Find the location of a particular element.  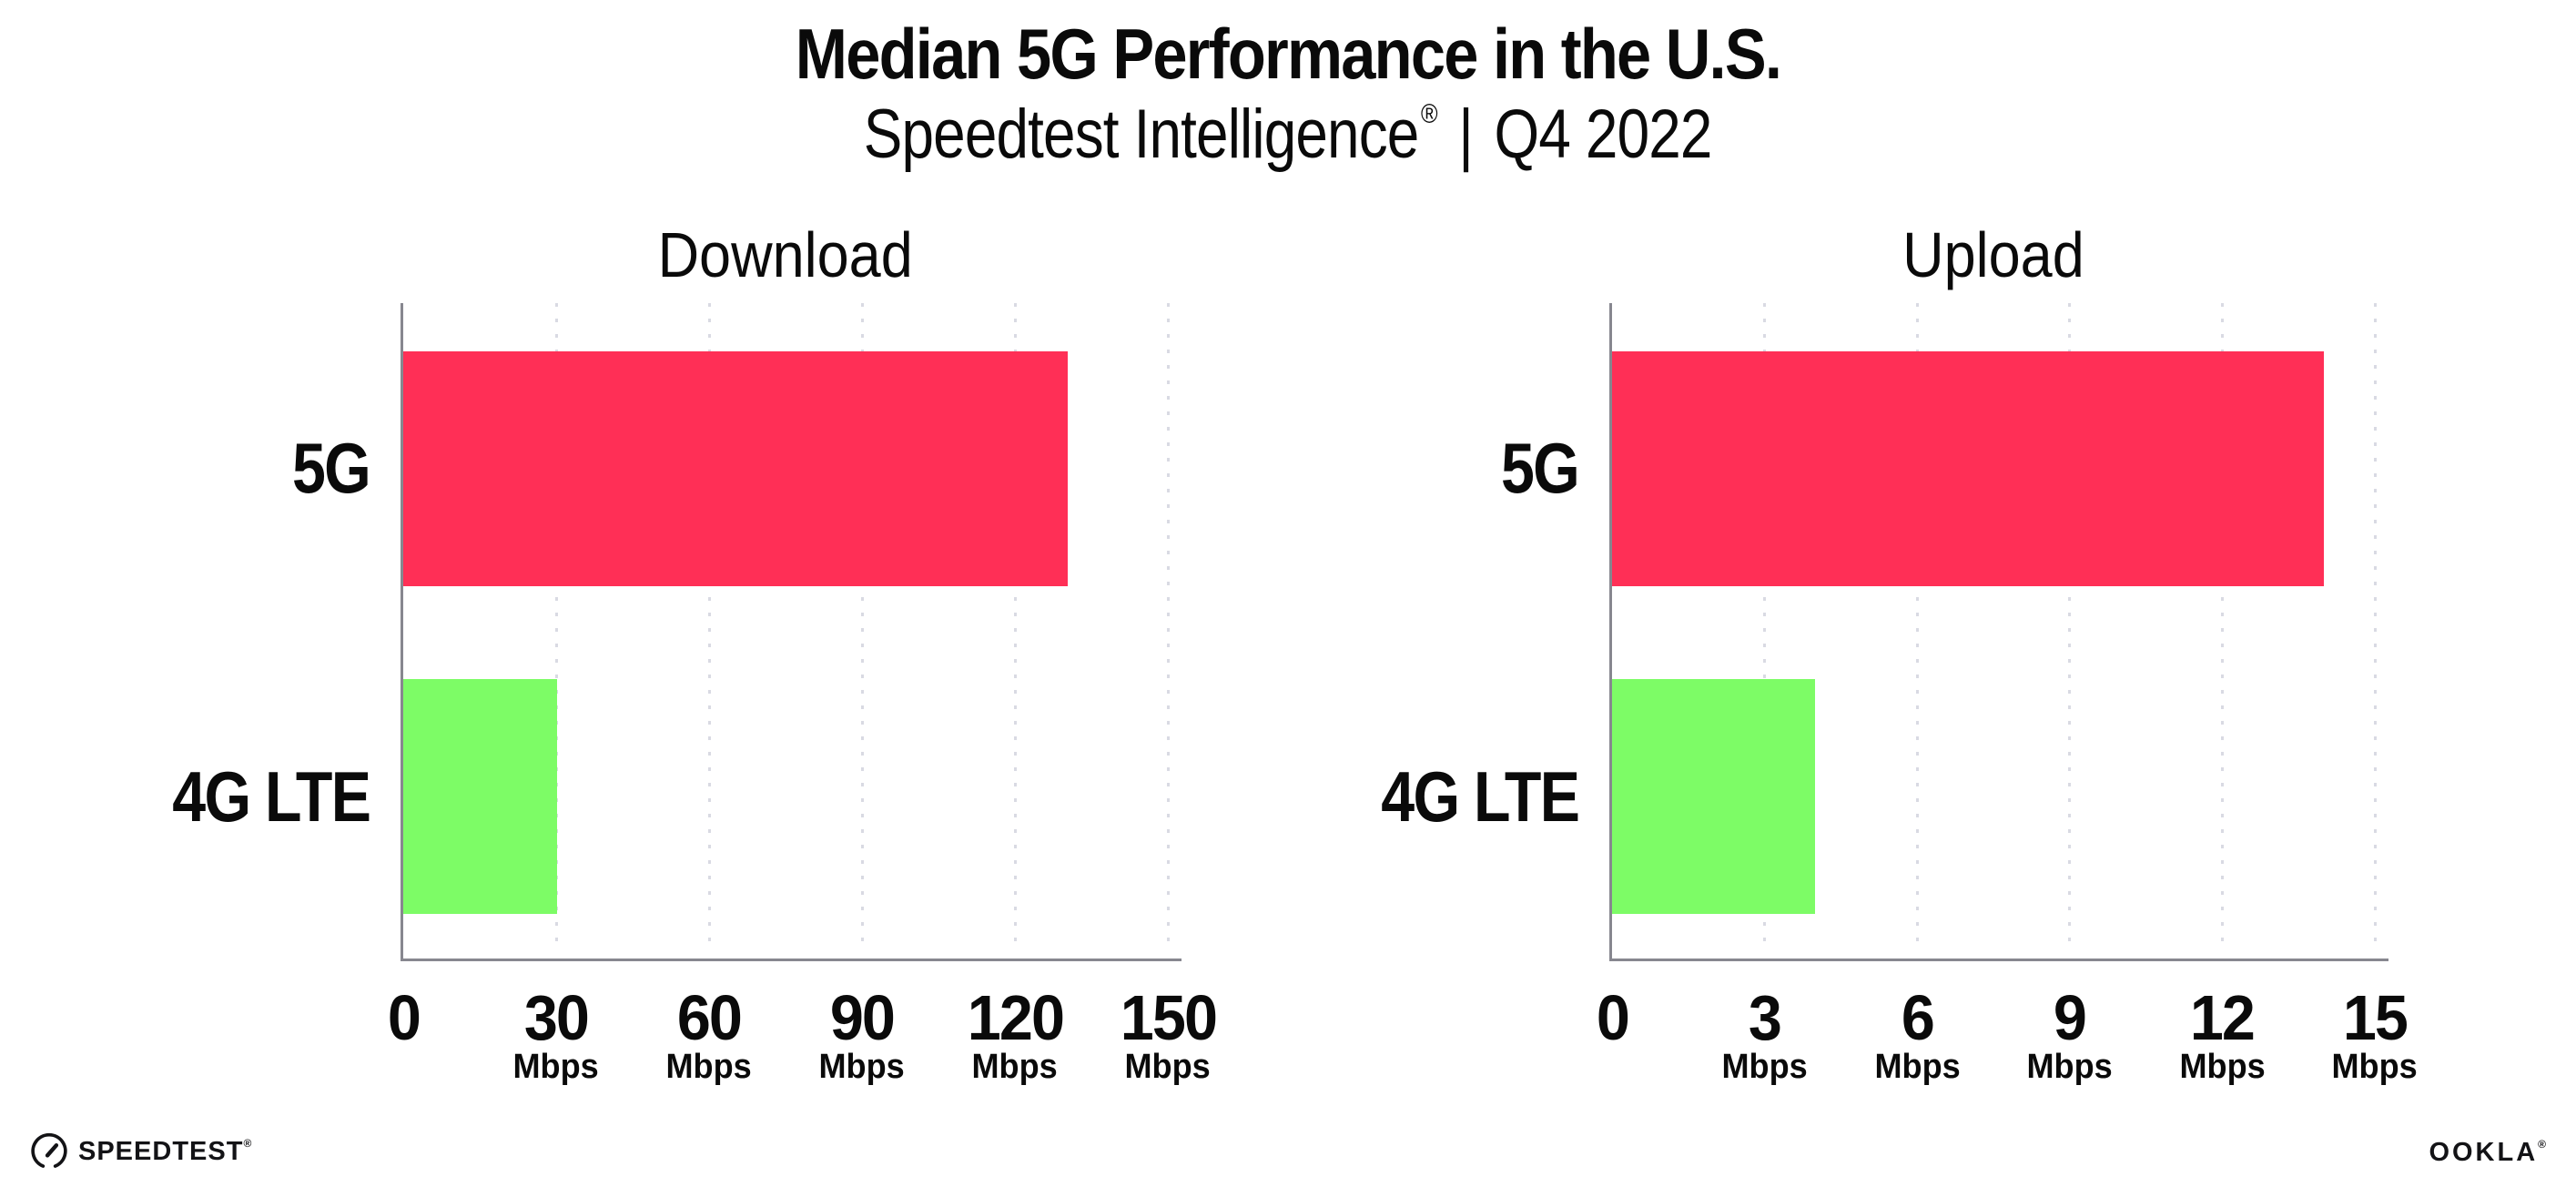

speedtest-logo-text: SPEEDTEST® is located at coordinates (165, 1152).